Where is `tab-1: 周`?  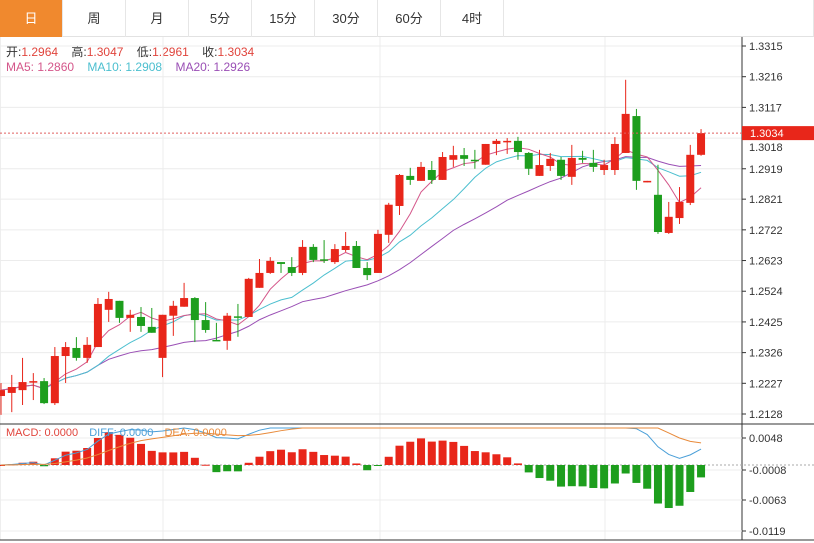 tab-1: 周 is located at coordinates (94, 18).